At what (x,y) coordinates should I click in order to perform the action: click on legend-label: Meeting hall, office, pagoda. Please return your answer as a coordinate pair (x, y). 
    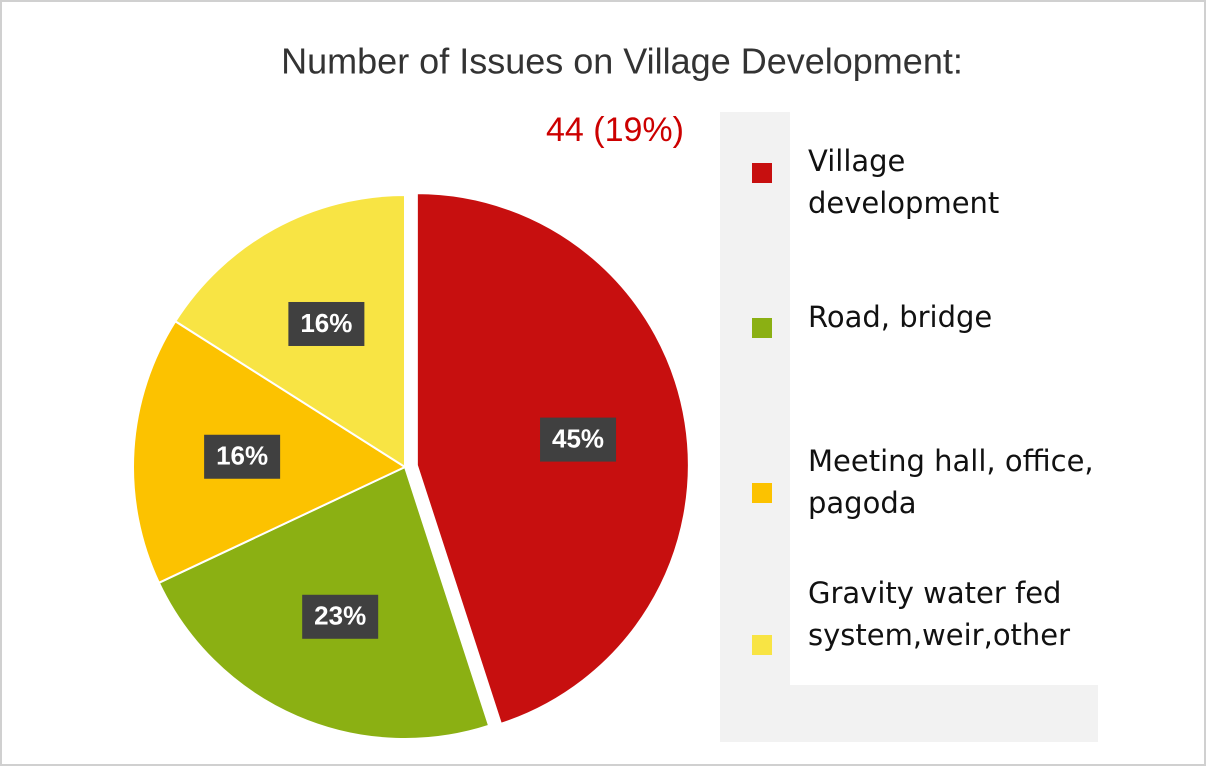
    Looking at the image, I should click on (951, 482).